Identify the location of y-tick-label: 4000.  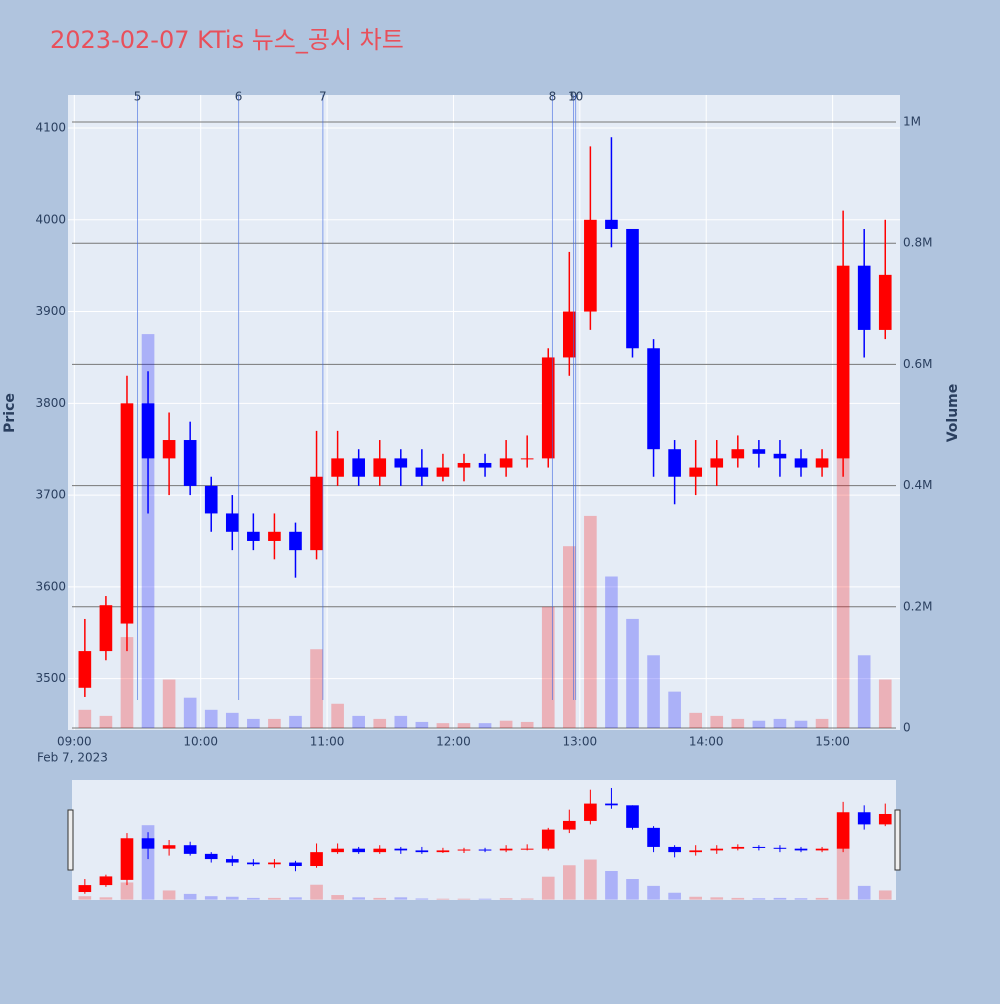
(50, 219).